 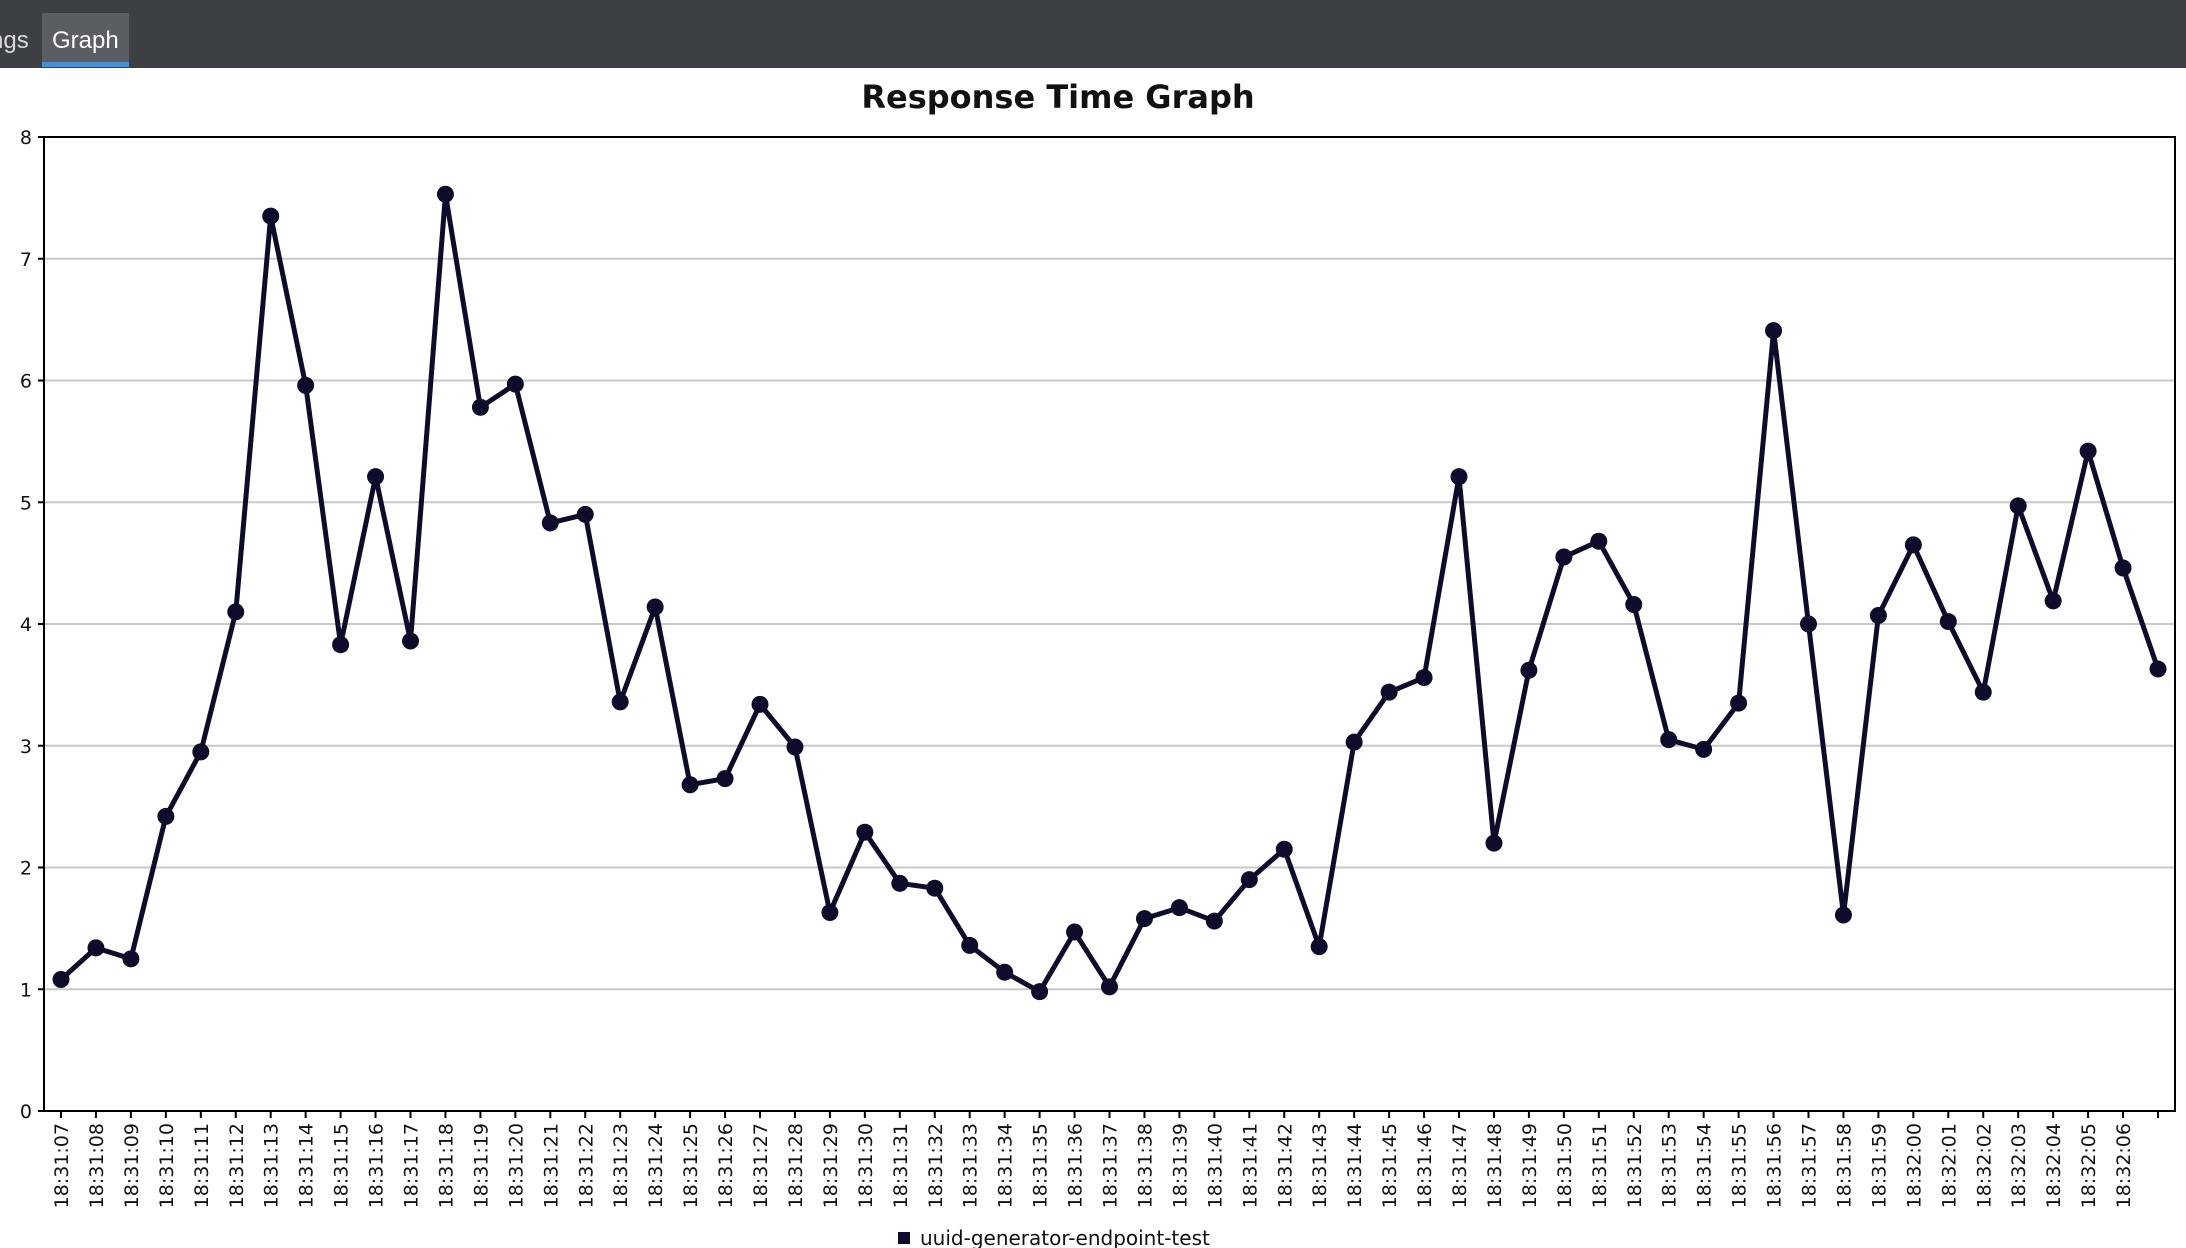 What do you see at coordinates (1810, 1165) in the screenshot?
I see `x-tick-label: 18:31:57` at bounding box center [1810, 1165].